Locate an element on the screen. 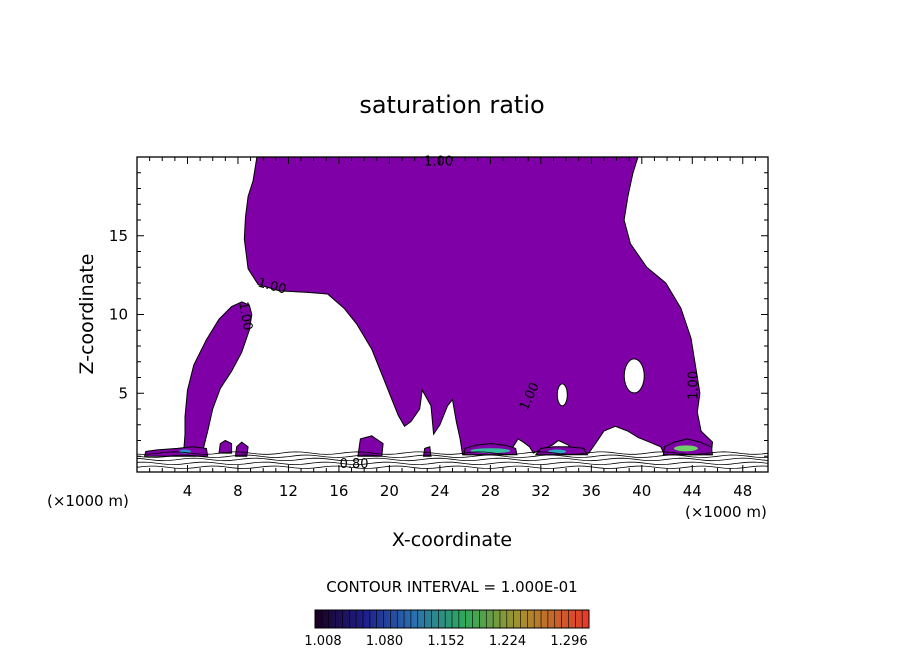 Image resolution: width=904 pixels, height=654 pixels. x-tick-label: 44 is located at coordinates (692, 491).